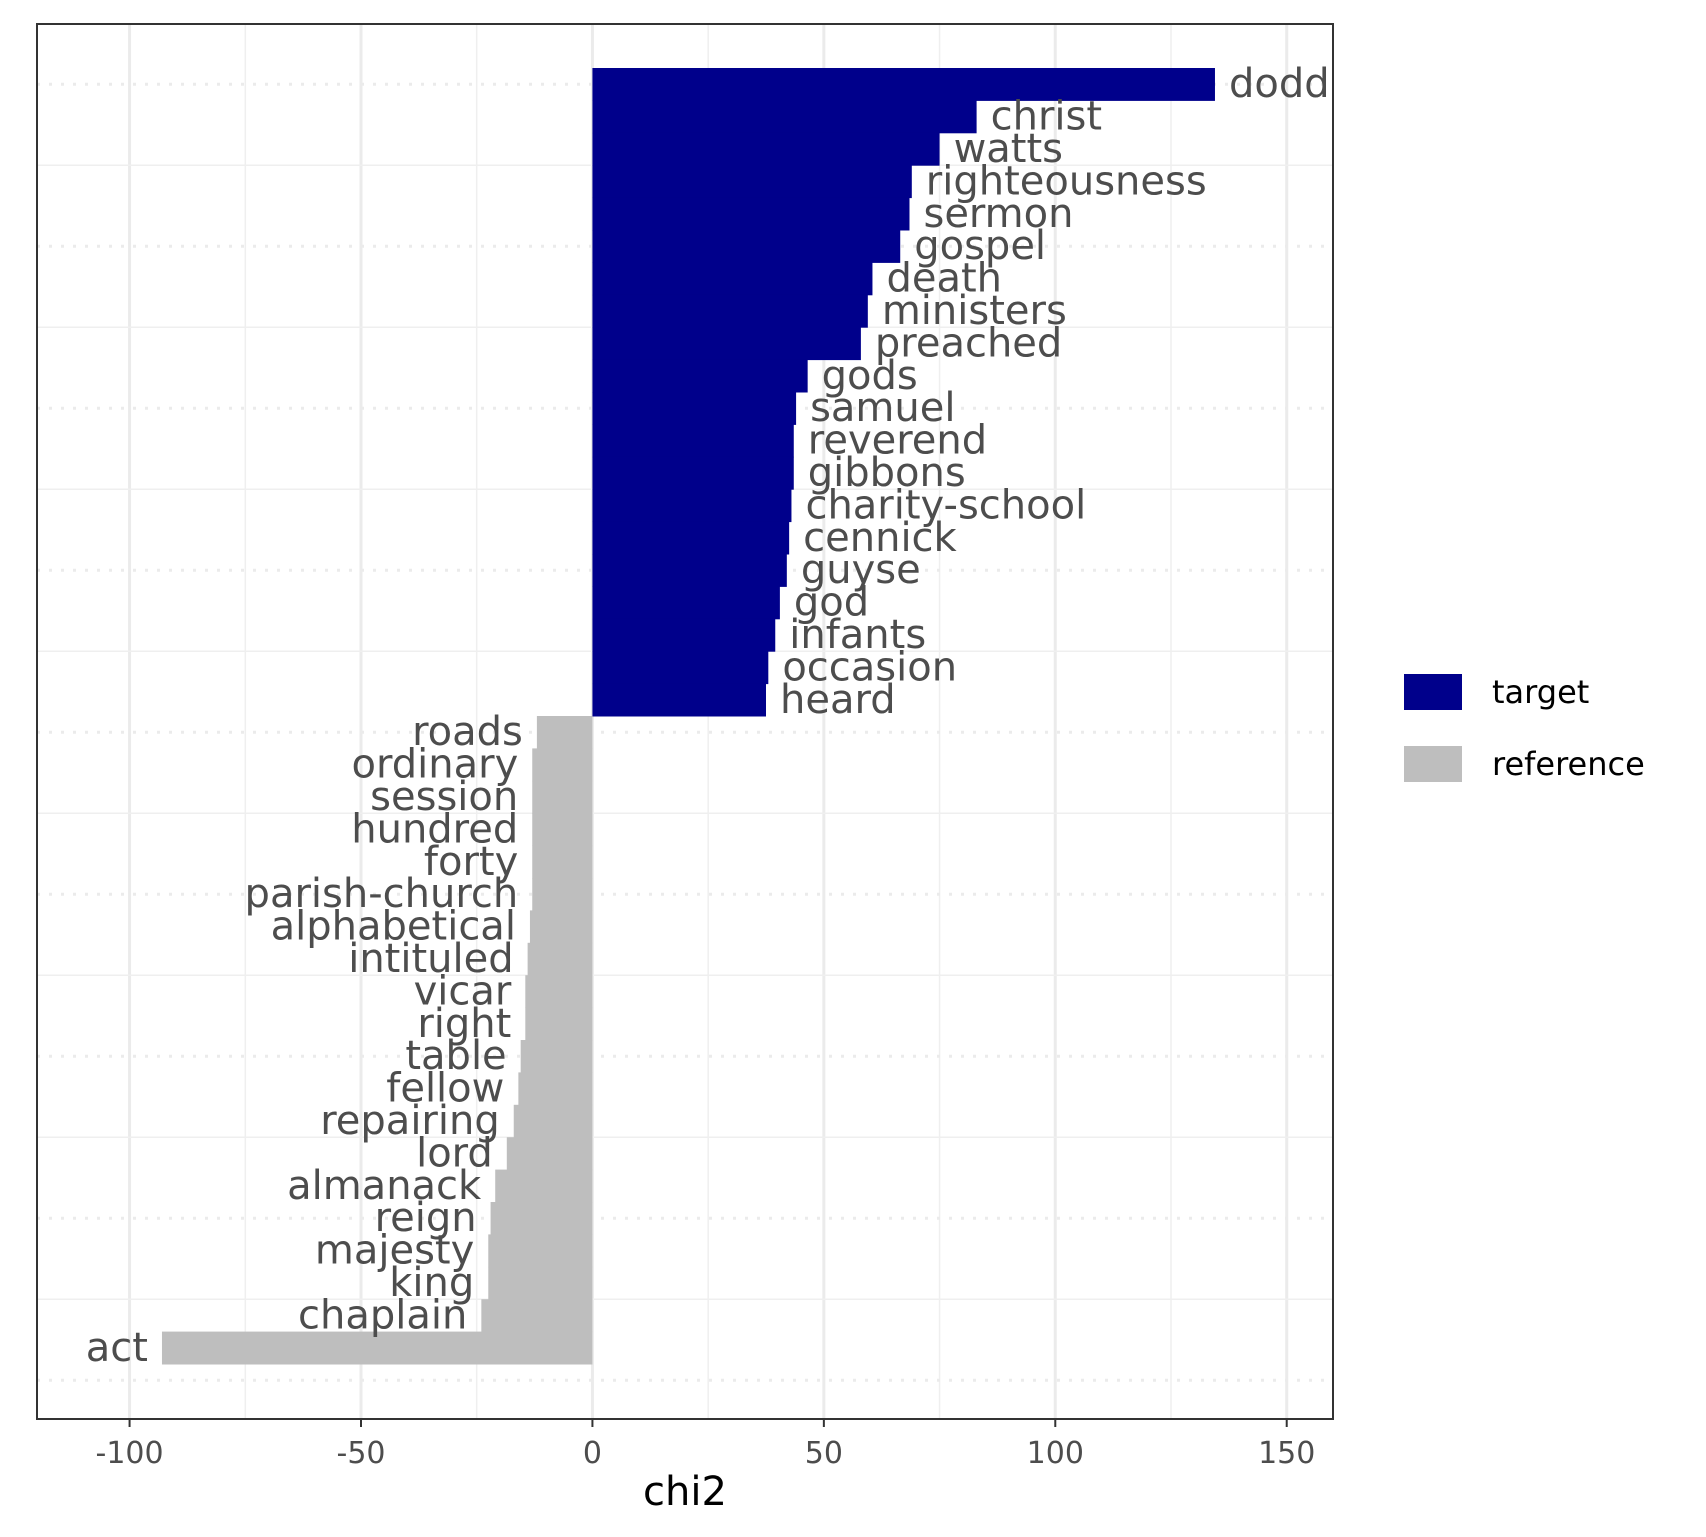  What do you see at coordinates (560, 959) in the screenshot?
I see `bar-intituled` at bounding box center [560, 959].